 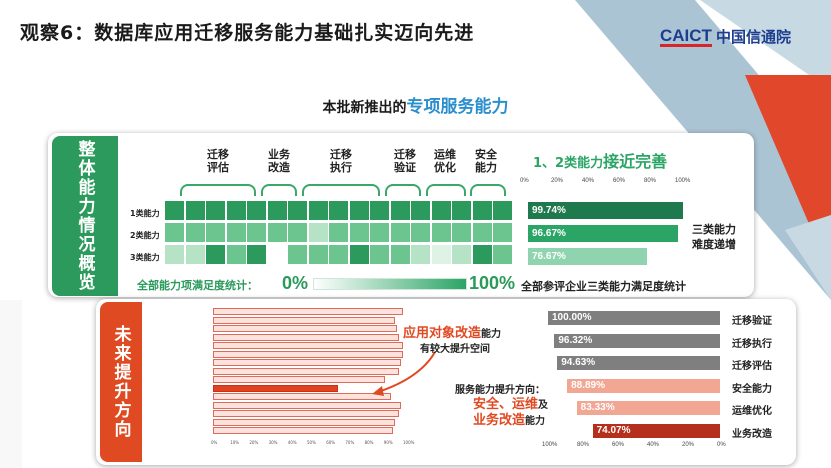 I want to click on ranking-bar: 83.33%, so click(x=648, y=408).